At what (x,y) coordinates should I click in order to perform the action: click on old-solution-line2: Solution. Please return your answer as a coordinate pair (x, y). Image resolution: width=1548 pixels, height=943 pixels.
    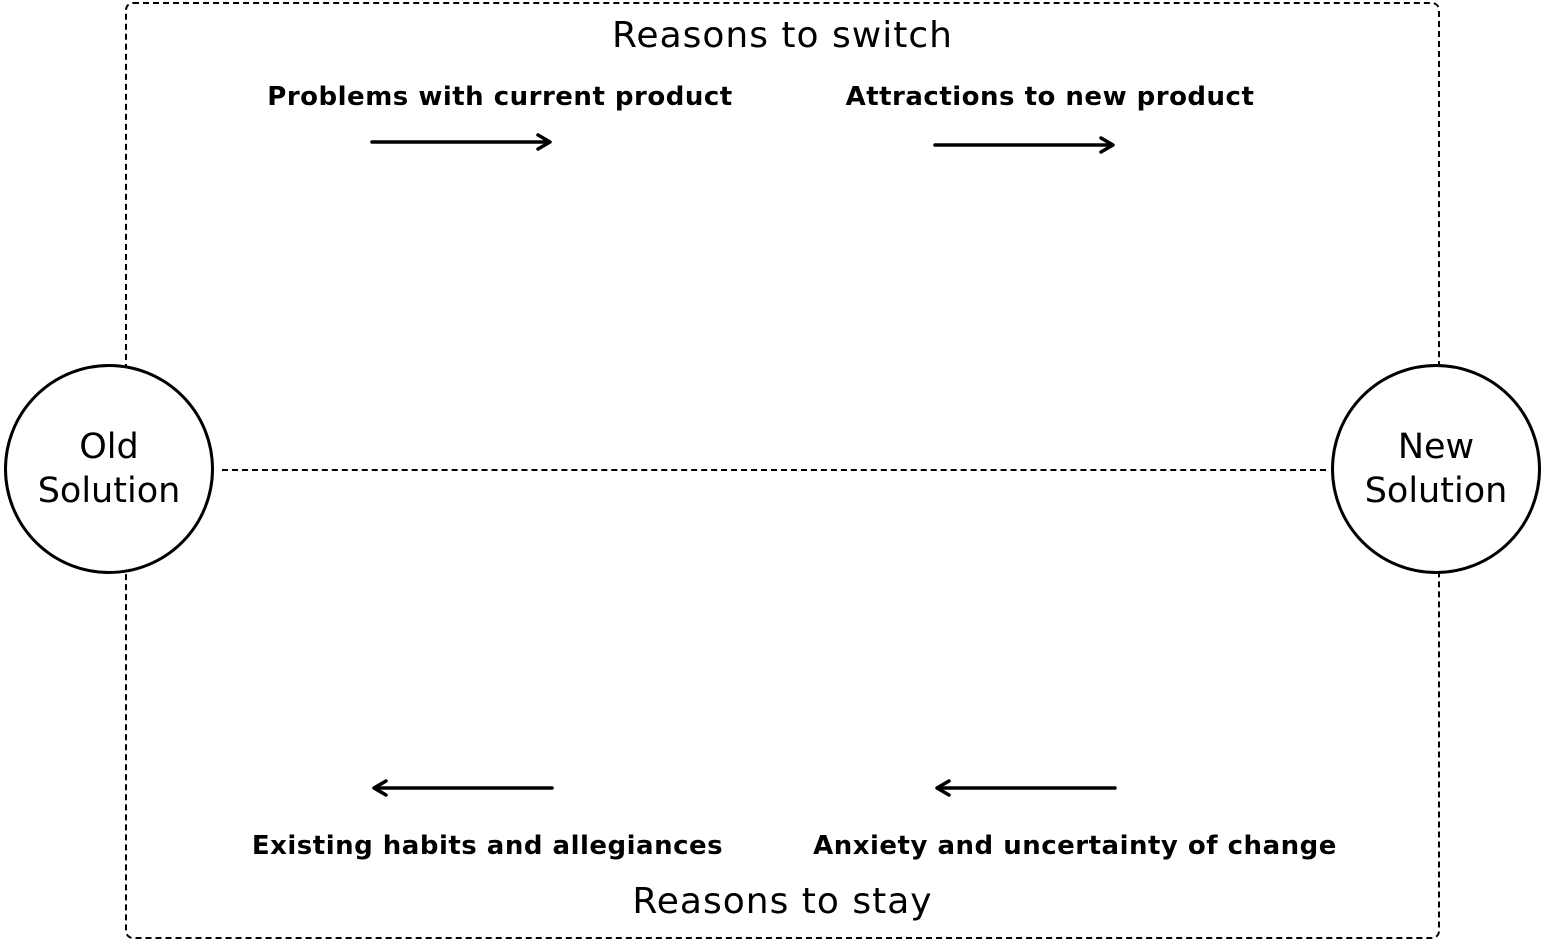
    Looking at the image, I should click on (109, 491).